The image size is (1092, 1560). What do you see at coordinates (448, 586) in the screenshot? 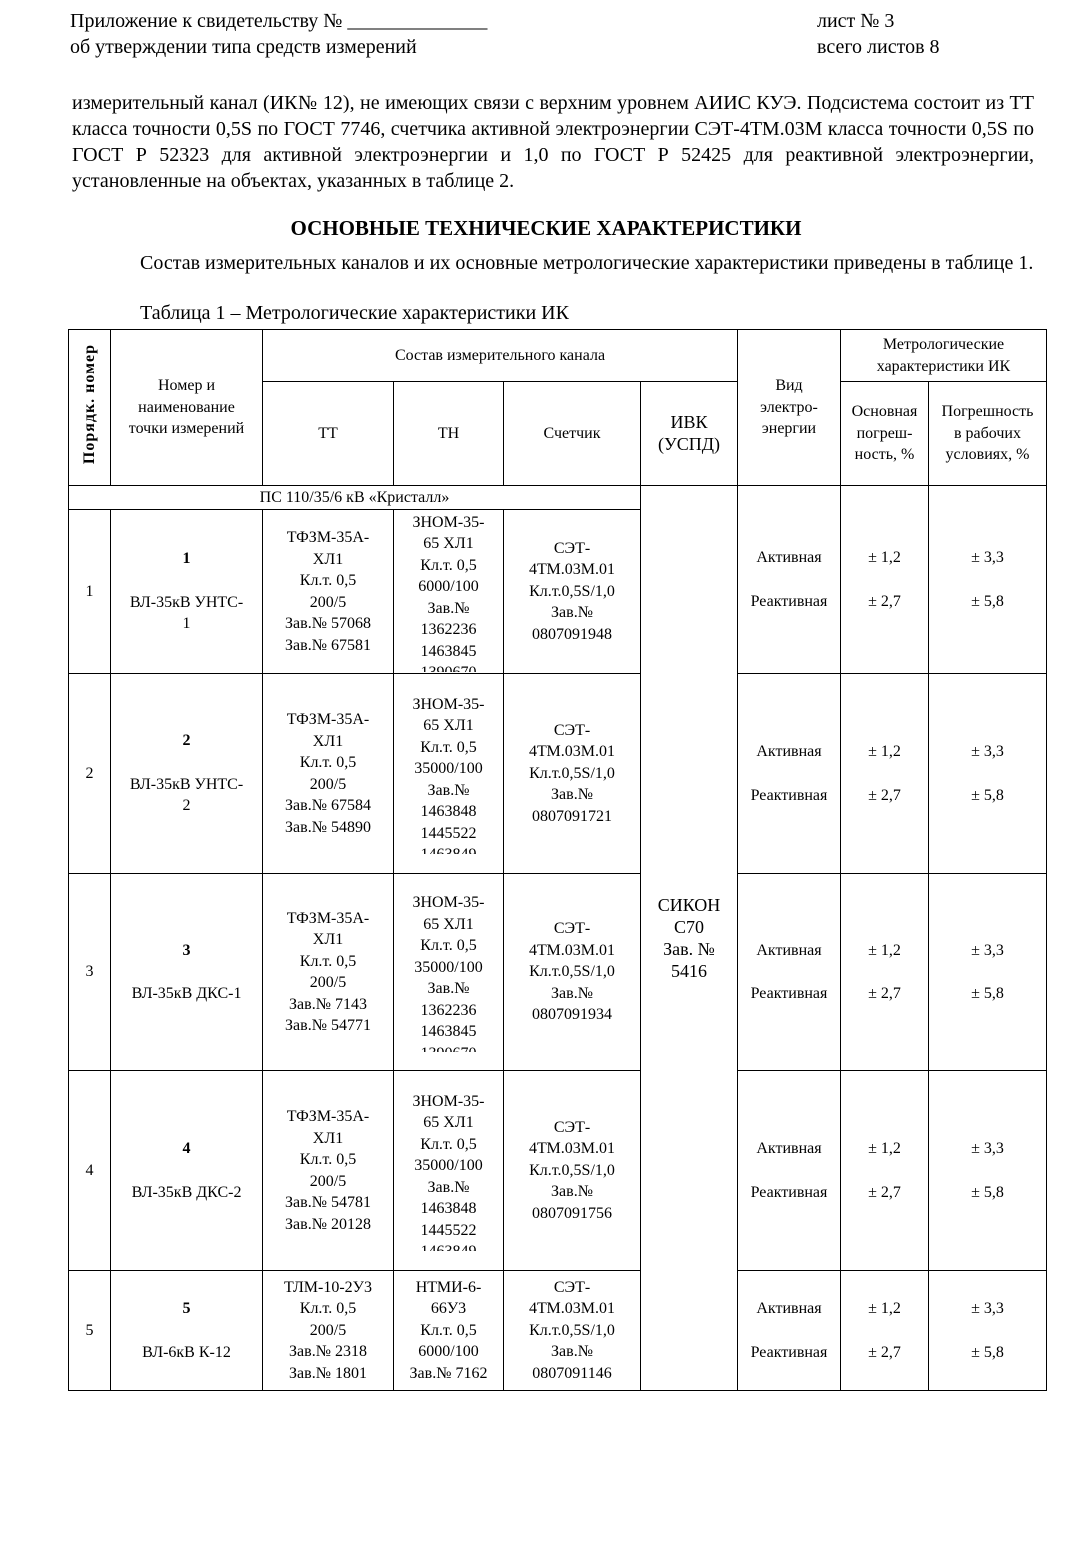
I see `cell-line: 6000/100` at bounding box center [448, 586].